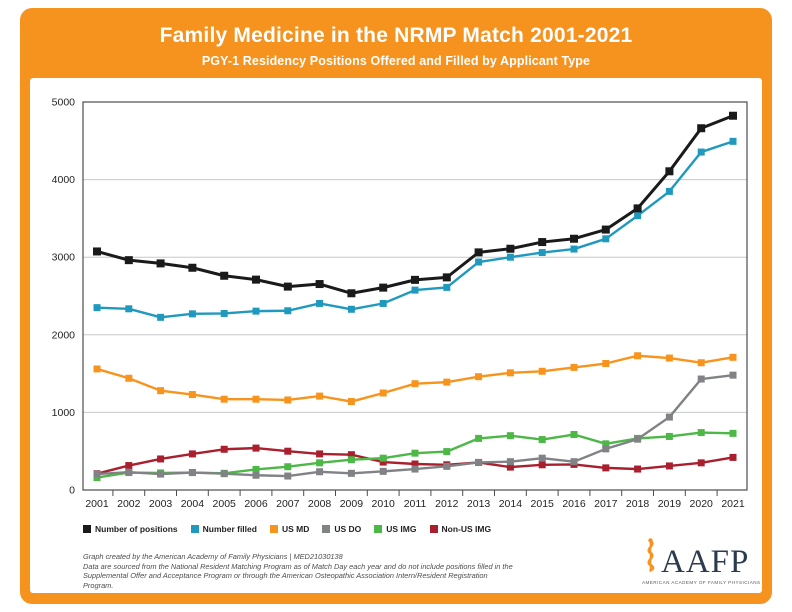  I want to click on x-axis-tick-label: 2003, so click(161, 504).